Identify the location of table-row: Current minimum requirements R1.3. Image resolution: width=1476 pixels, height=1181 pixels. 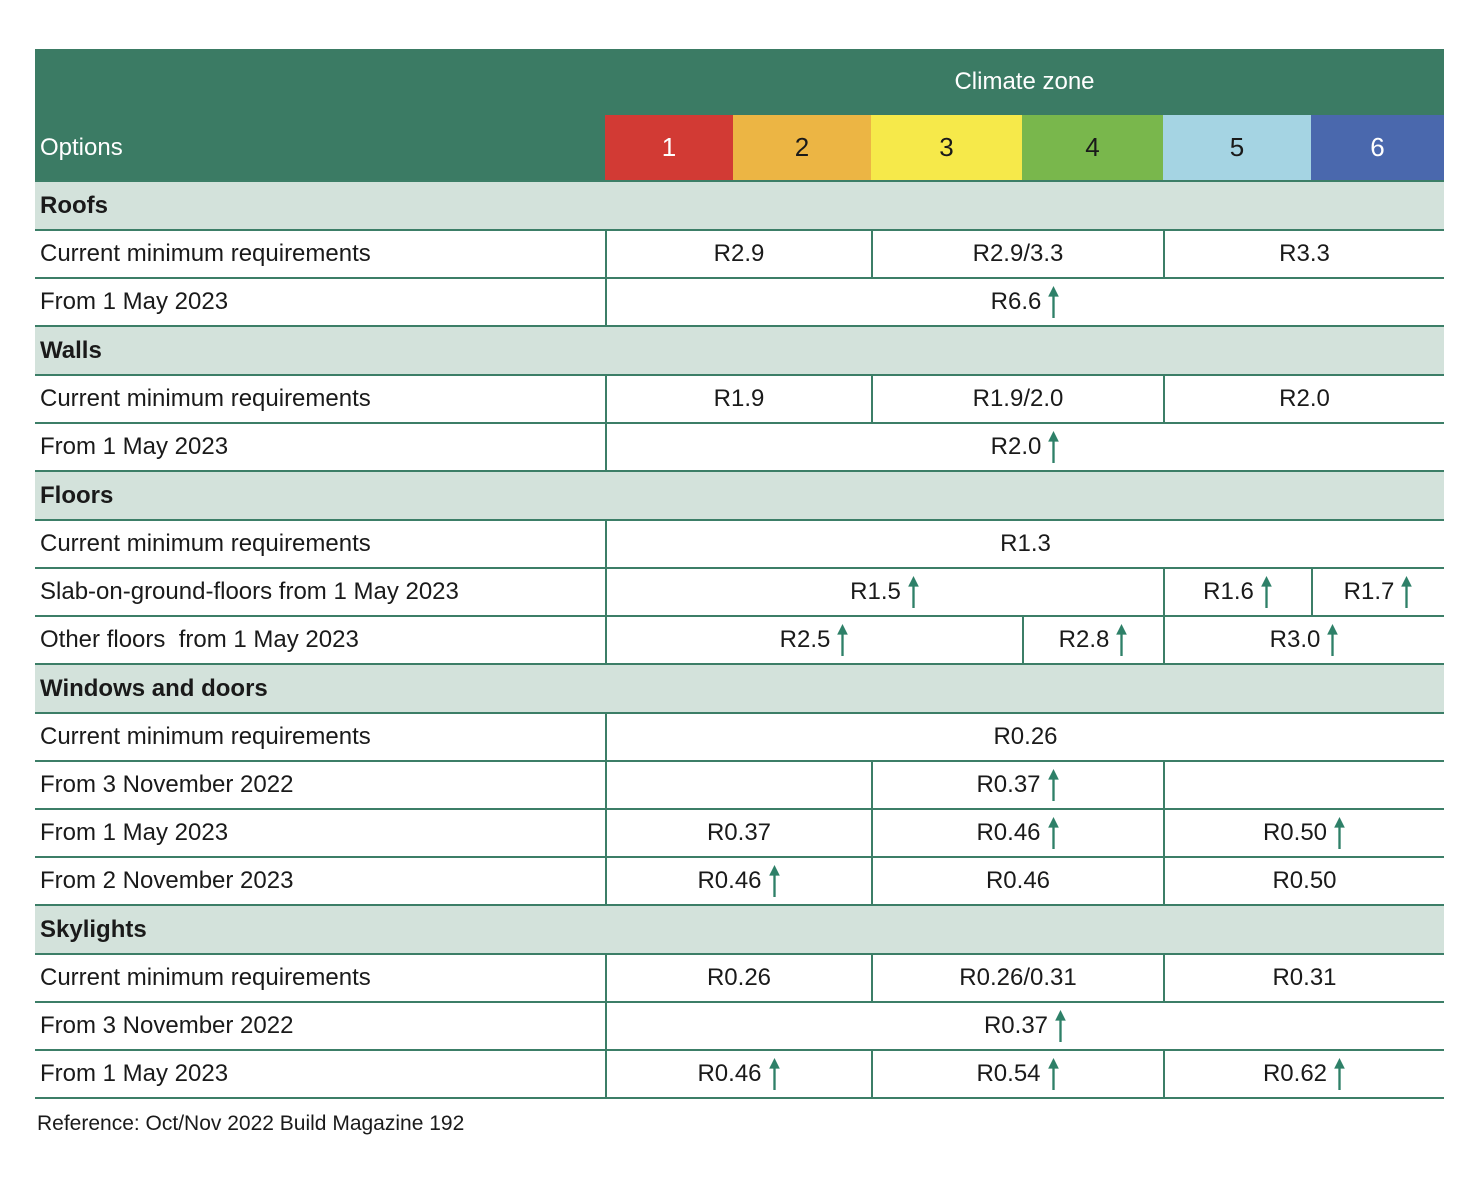
(739, 543).